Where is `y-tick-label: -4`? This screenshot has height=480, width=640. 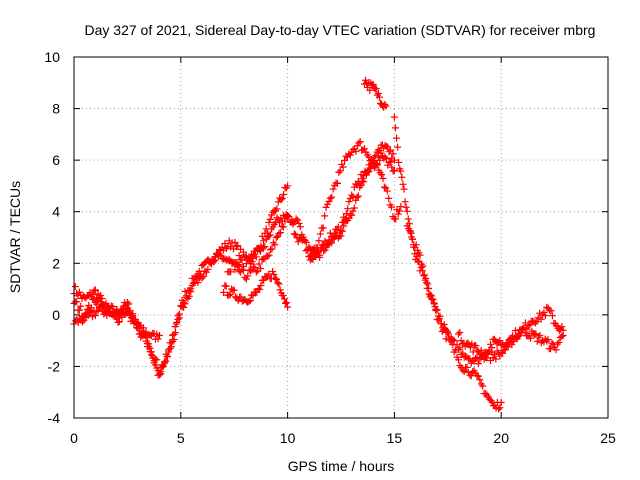
y-tick-label: -4 is located at coordinates (54, 418).